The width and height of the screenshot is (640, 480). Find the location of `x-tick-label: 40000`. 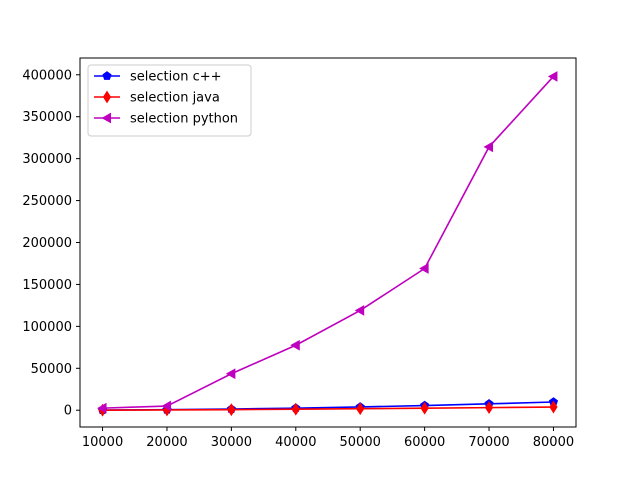

x-tick-label: 40000 is located at coordinates (295, 442).